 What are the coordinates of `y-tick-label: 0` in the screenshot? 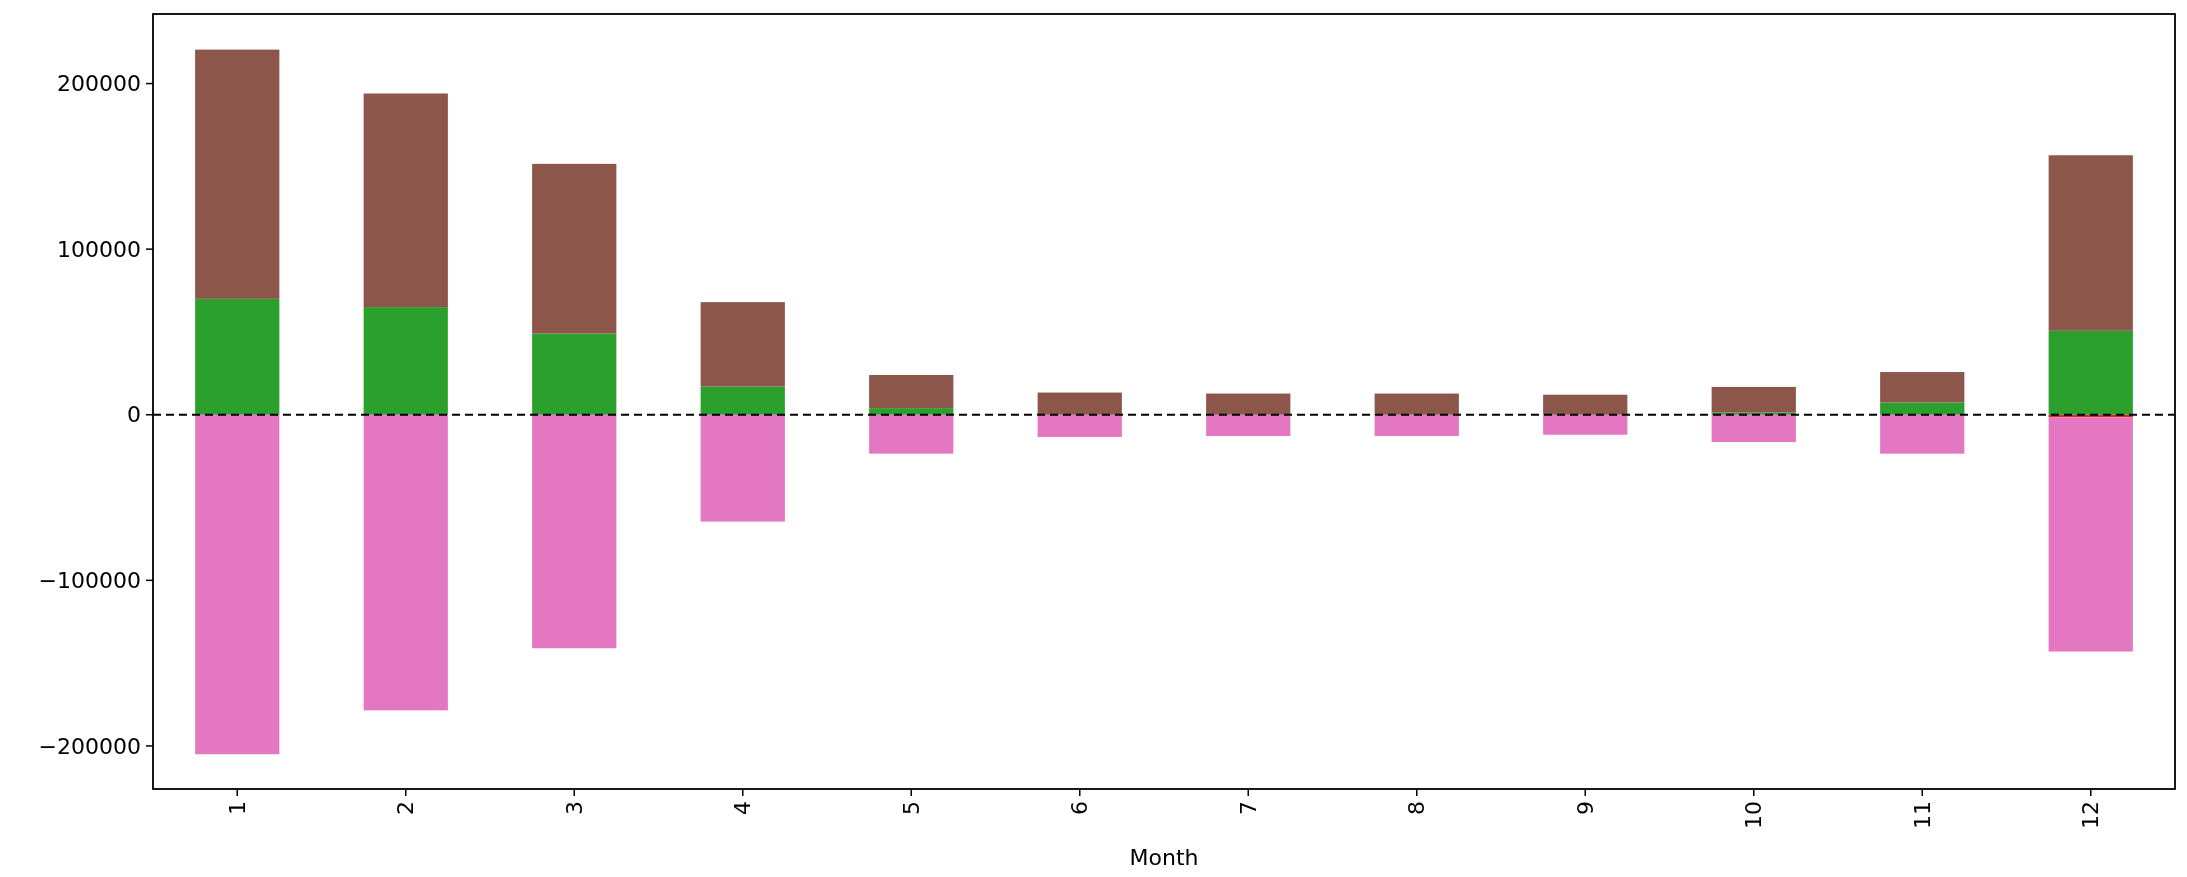 It's located at (134, 415).